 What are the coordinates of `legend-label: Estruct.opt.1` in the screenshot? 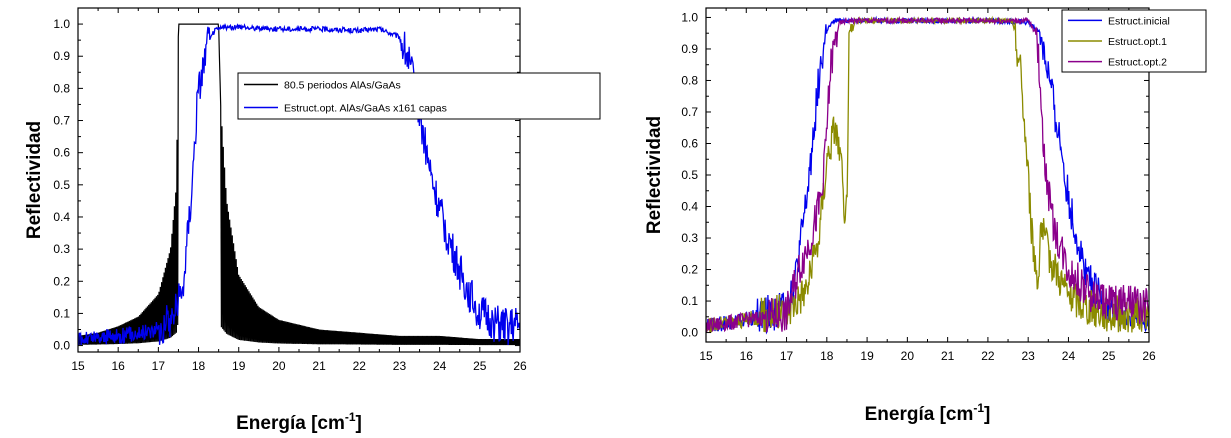 It's located at (1137, 42).